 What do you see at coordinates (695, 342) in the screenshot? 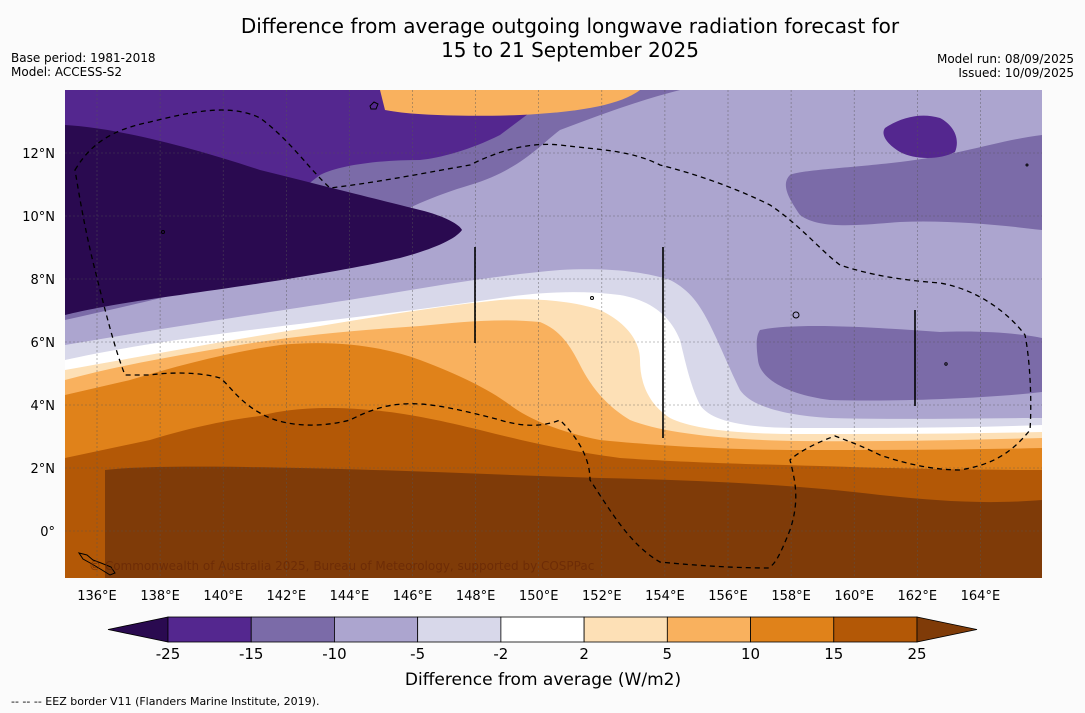
I see `marker-lines` at bounding box center [695, 342].